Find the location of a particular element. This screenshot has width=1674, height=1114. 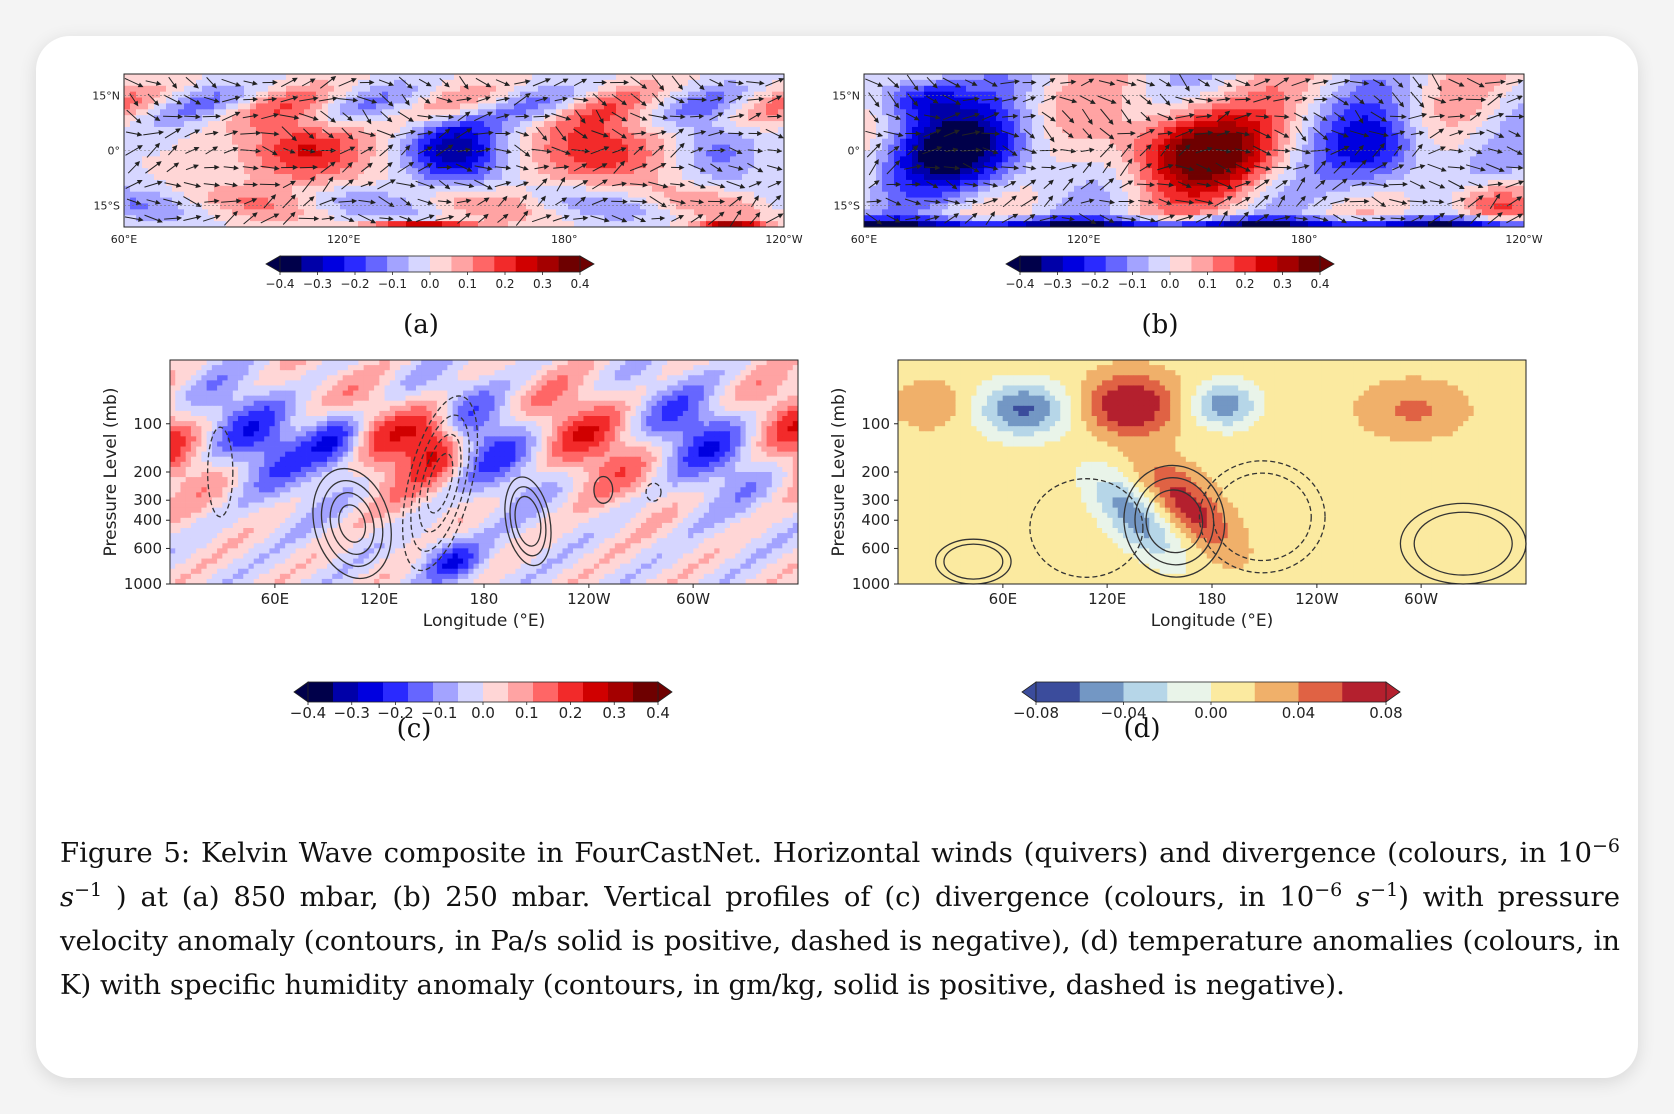

caption-unitexp-1: −1 is located at coordinates (88, 889).